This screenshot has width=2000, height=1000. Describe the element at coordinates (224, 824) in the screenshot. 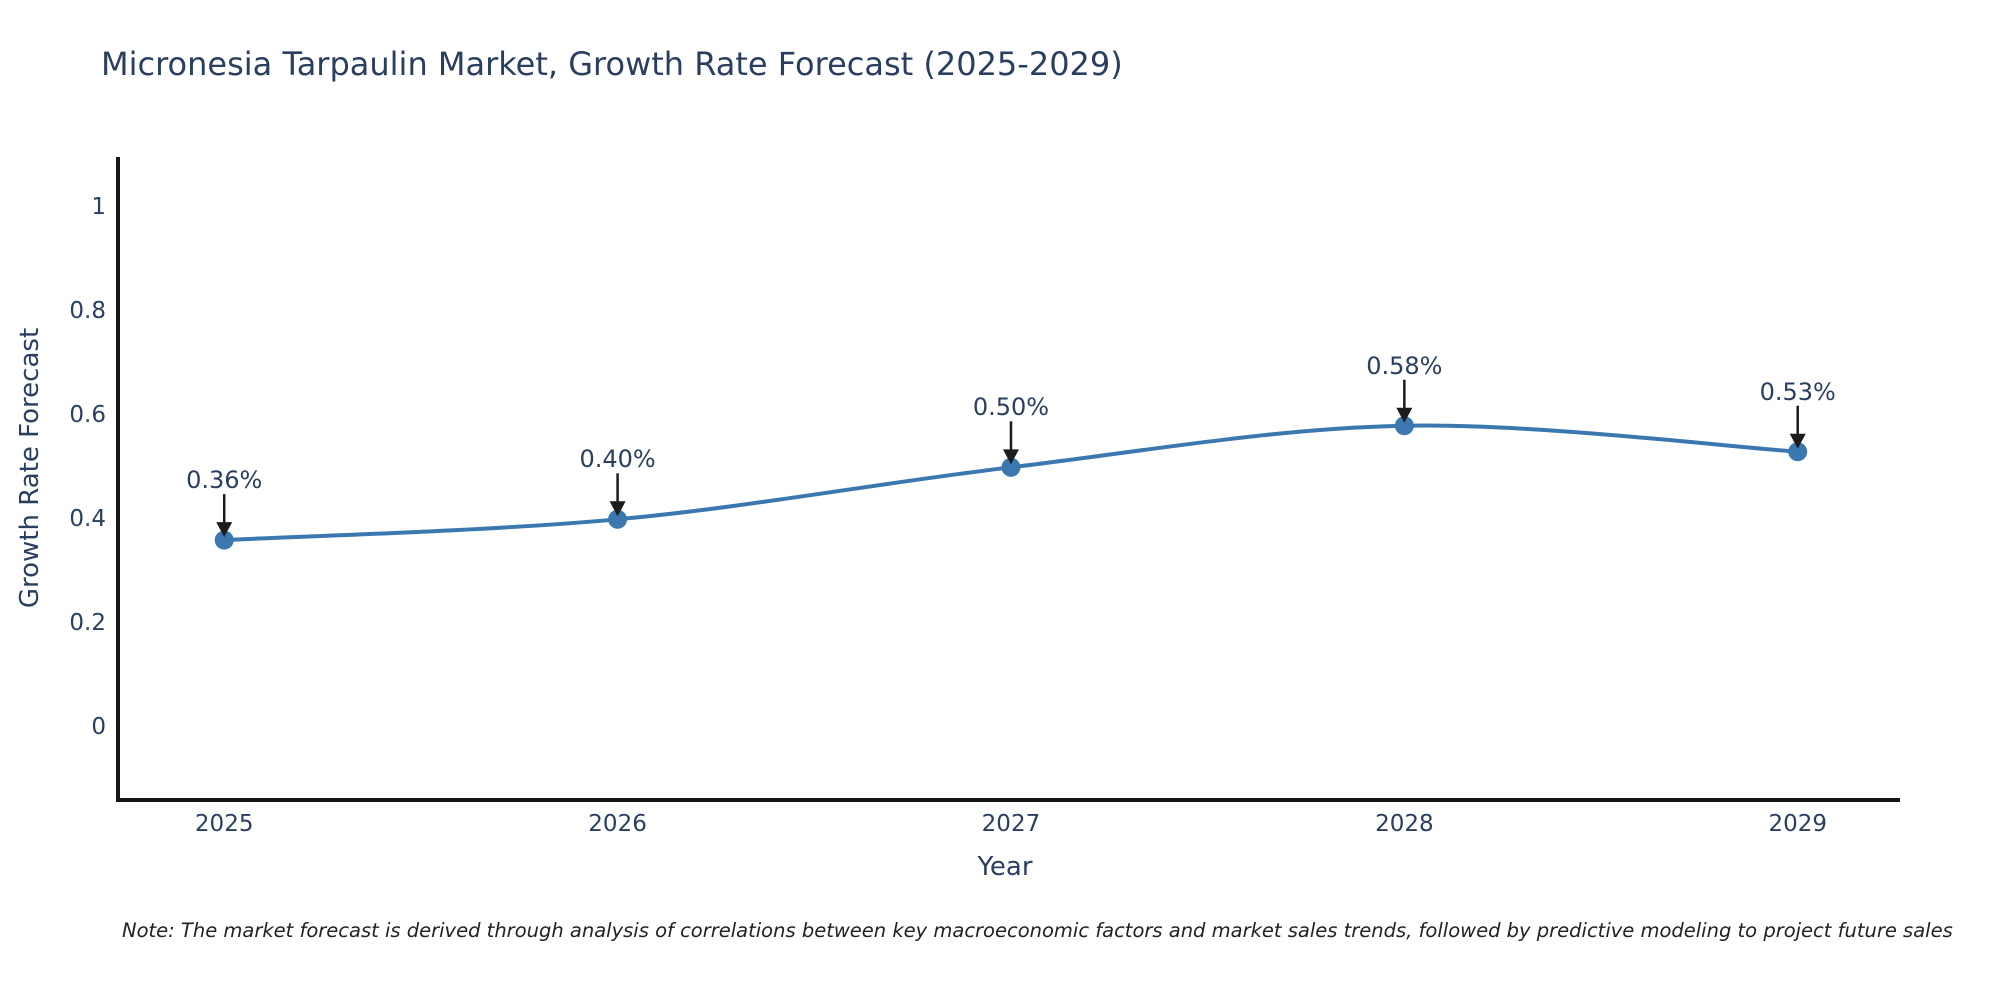

I see `x-tick-label: 2025` at that location.